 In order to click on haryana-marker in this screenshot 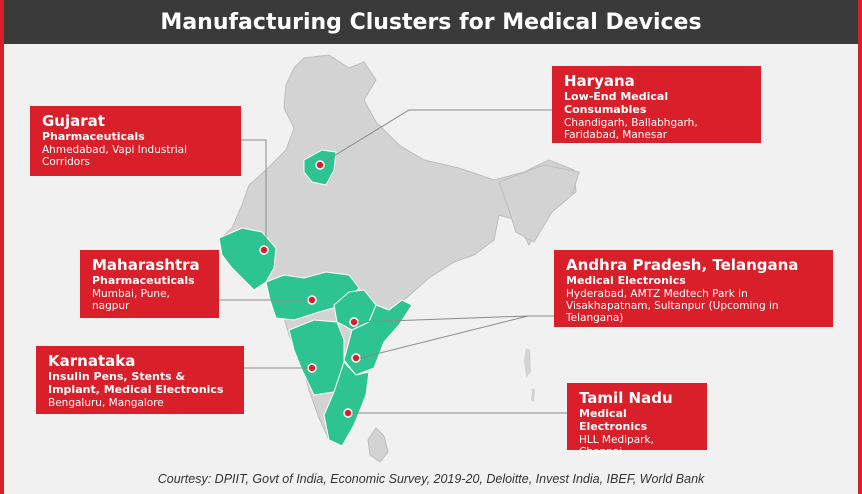, I will do `click(320, 165)`.